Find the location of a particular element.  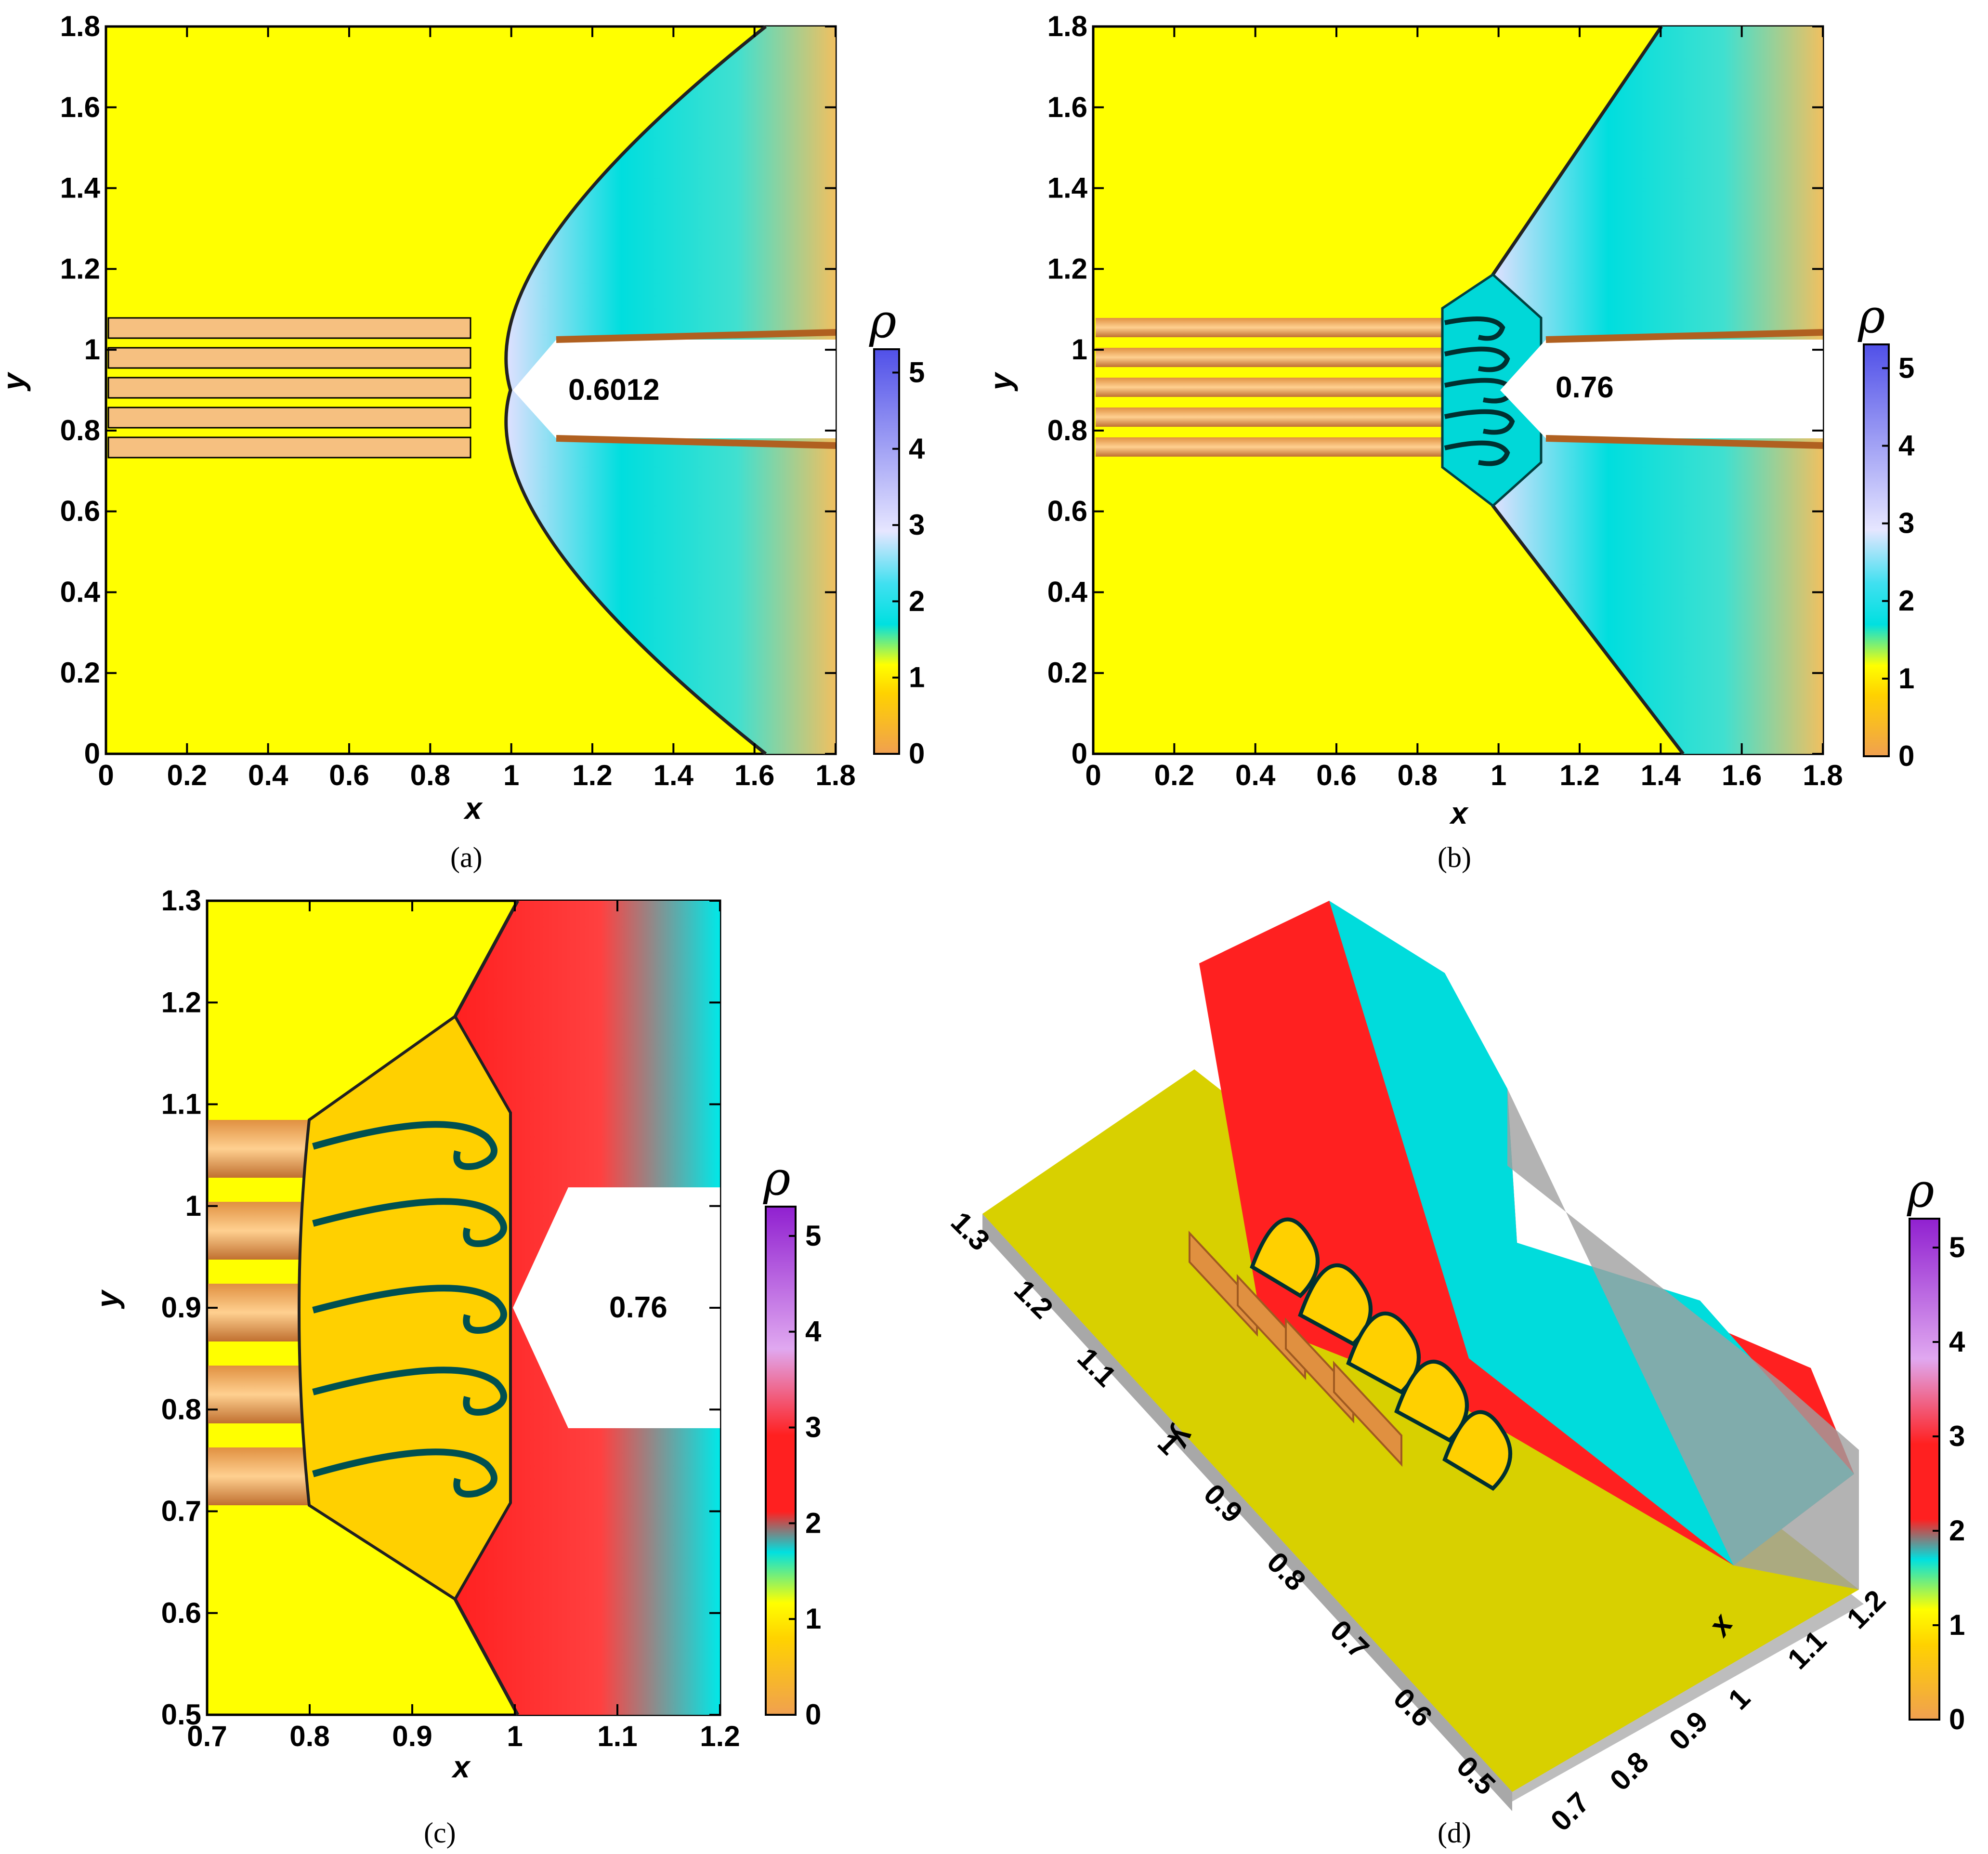

x-ticks: 0.7 0.8 0.9 1 1.1 1.2 is located at coordinates (463, 1326).